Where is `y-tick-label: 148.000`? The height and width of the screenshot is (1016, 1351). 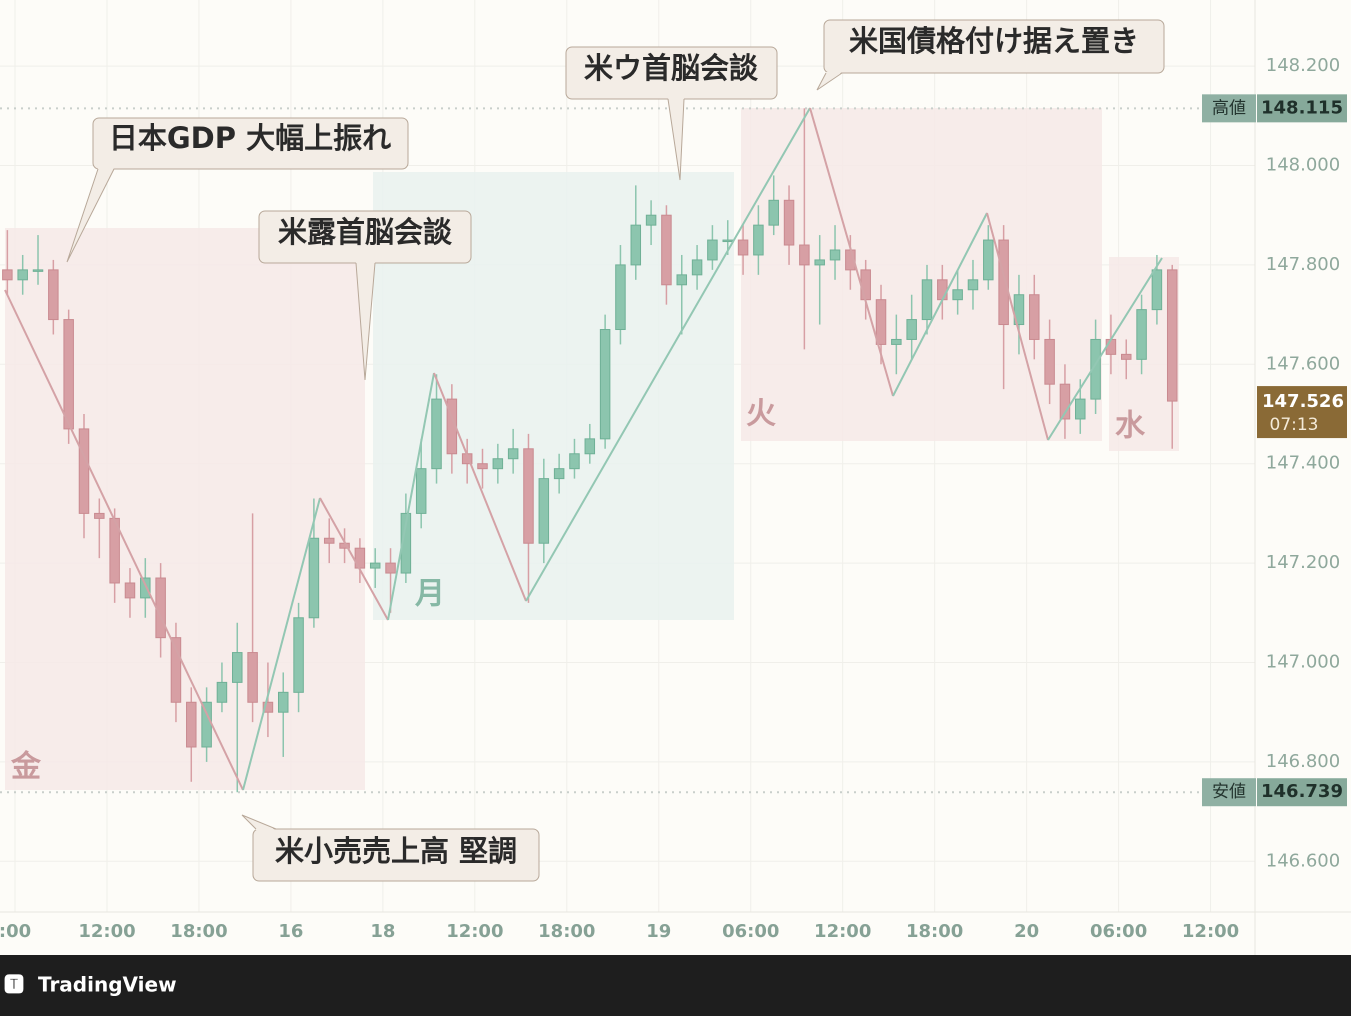 y-tick-label: 148.000 is located at coordinates (1303, 165).